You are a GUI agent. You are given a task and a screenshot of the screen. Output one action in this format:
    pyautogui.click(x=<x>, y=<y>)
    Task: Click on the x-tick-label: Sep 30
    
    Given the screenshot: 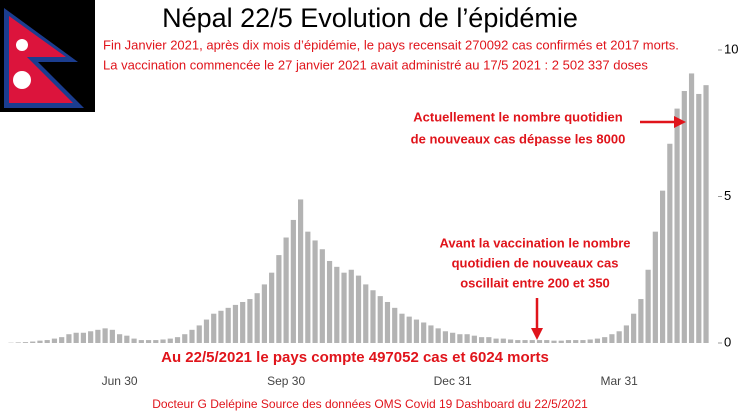 What is the action you would take?
    pyautogui.click(x=286, y=381)
    